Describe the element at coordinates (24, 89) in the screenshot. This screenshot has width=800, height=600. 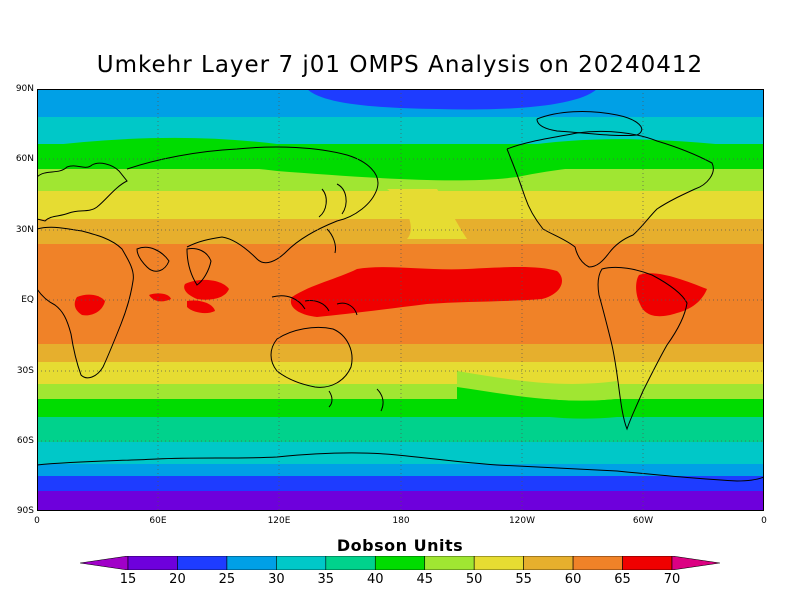
I see `lat-tick: 90N` at that location.